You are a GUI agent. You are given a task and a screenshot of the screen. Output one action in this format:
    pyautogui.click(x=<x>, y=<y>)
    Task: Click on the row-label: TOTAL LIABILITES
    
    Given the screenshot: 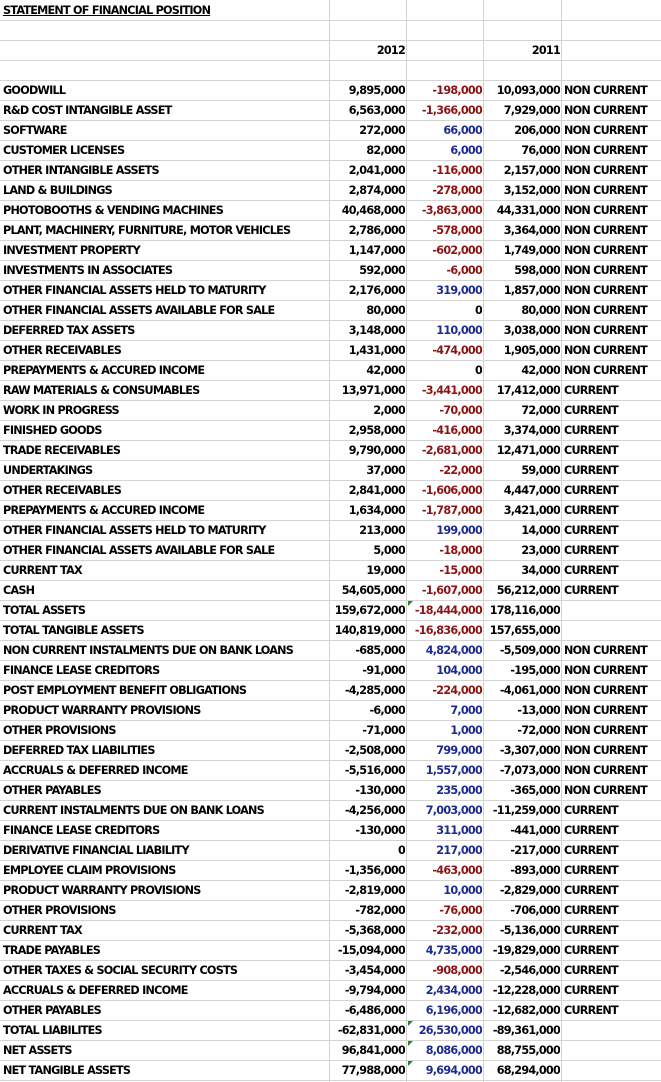 What is the action you would take?
    pyautogui.click(x=53, y=1030)
    